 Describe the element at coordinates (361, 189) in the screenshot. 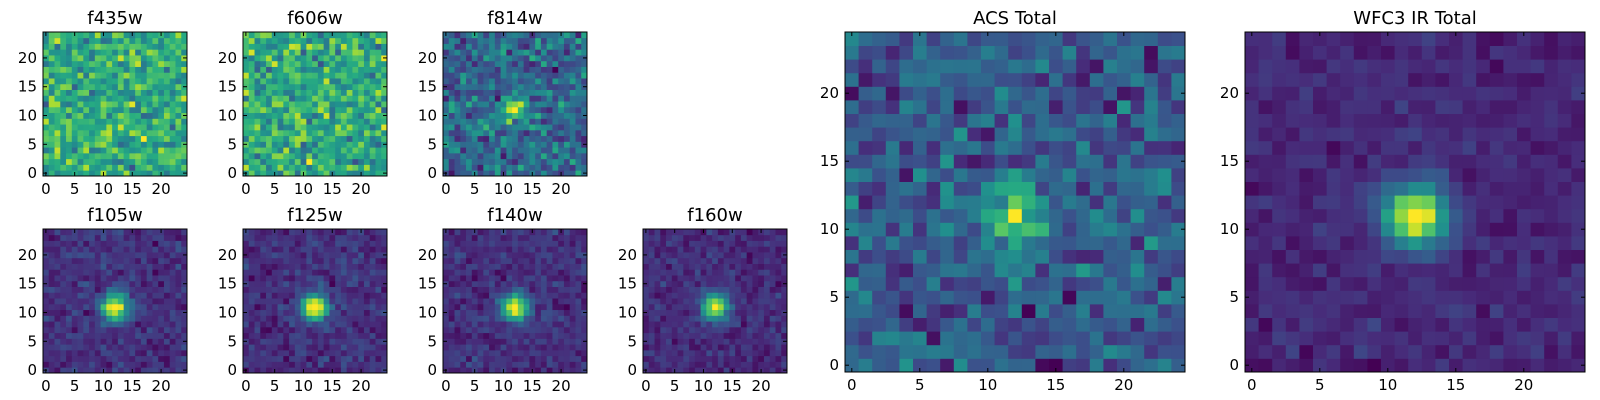

I see `x-tick-label: 20` at that location.